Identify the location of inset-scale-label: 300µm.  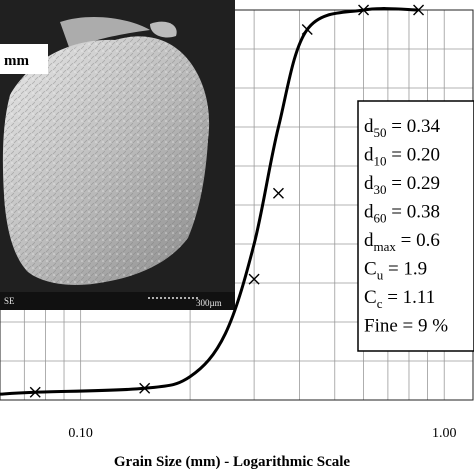
(209, 303).